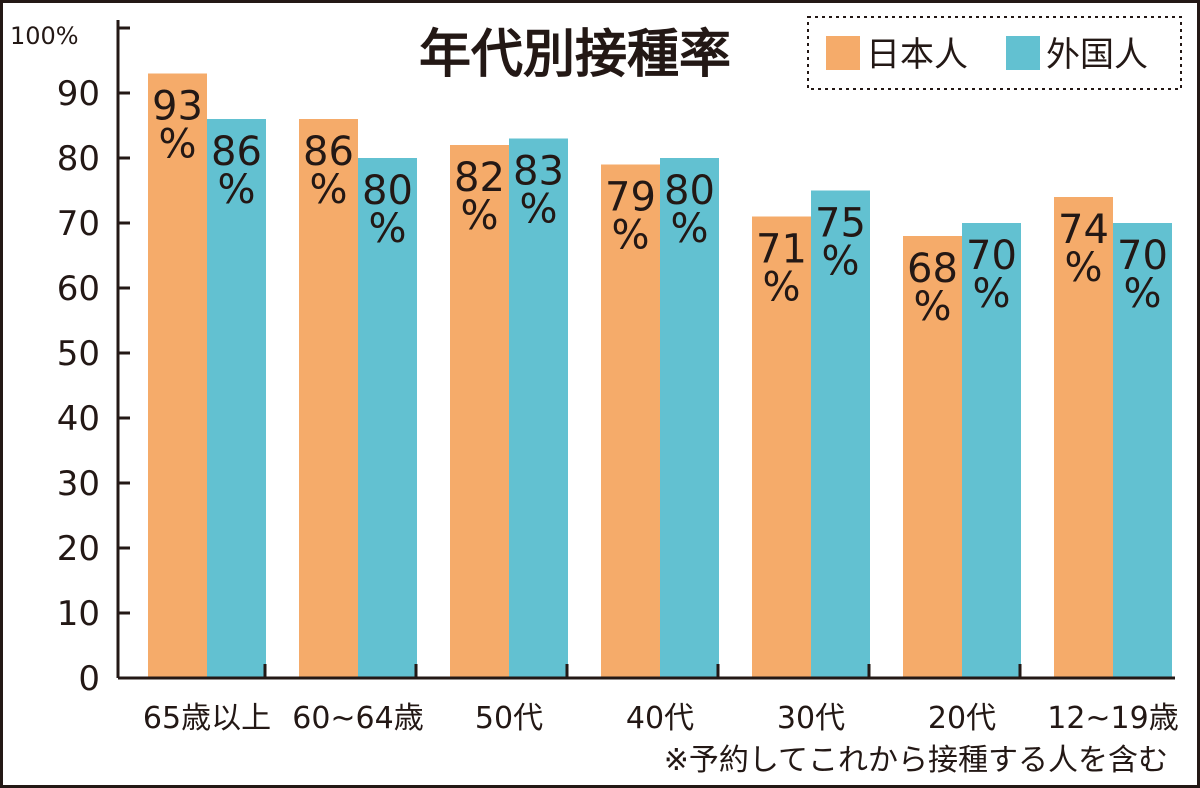  What do you see at coordinates (44, 36) in the screenshot?
I see `y-axis-top-label: 100%` at bounding box center [44, 36].